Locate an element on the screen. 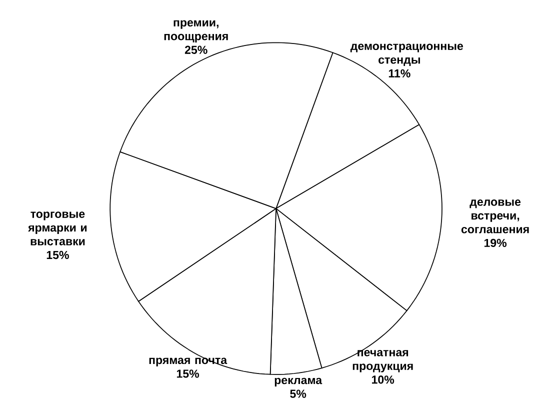  data-label: 19% is located at coordinates (495, 242).